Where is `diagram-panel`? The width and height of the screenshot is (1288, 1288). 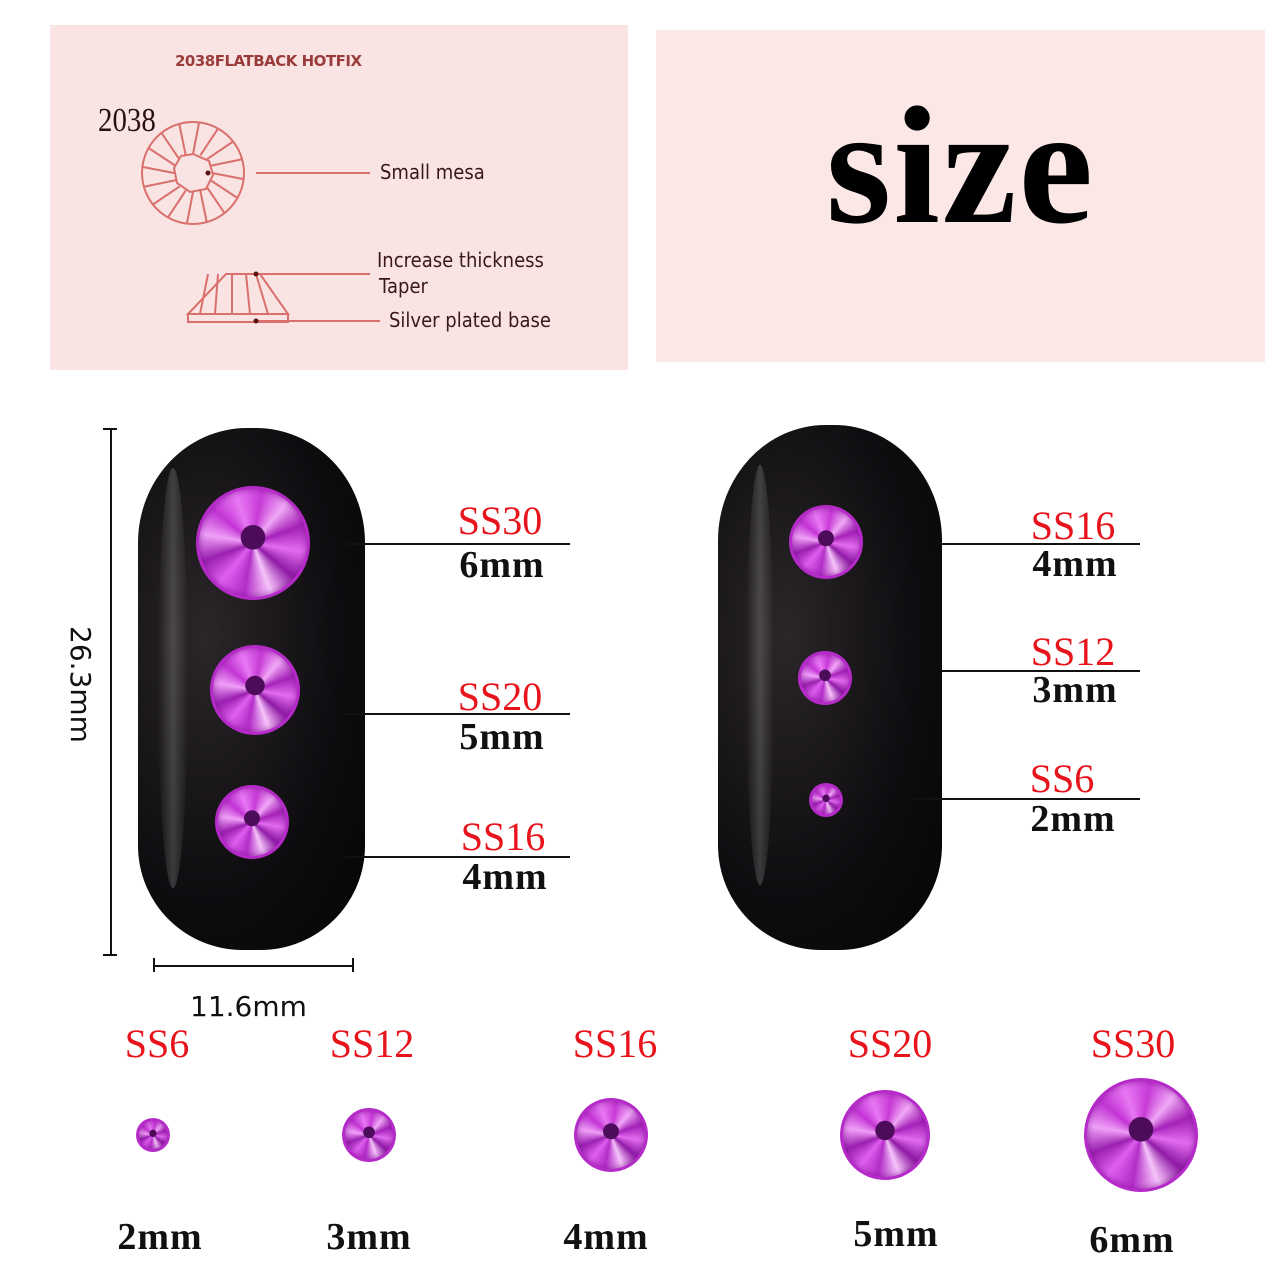
diagram-panel is located at coordinates (339, 197).